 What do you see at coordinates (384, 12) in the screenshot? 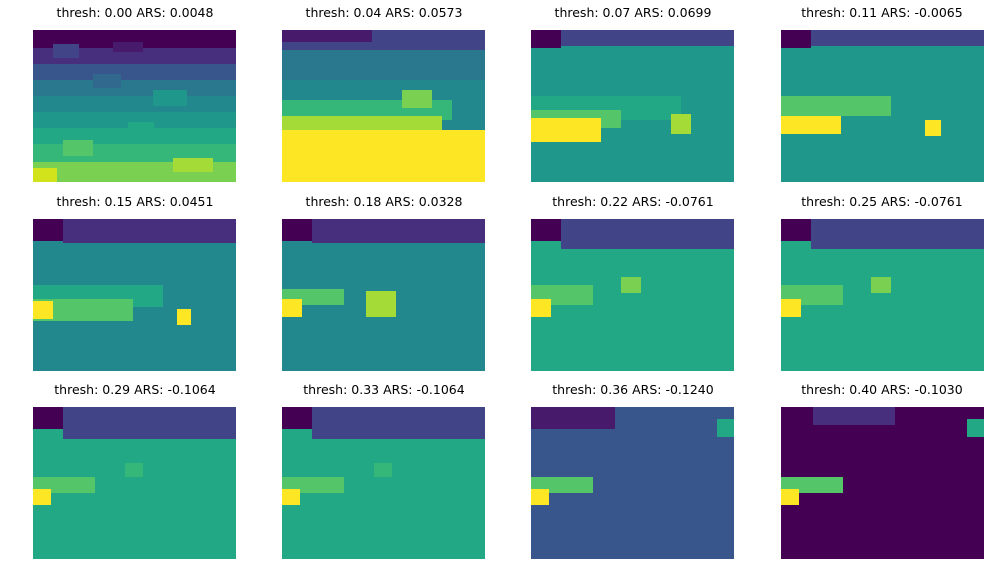
I see `panel-title-2: thresh: 0.04 ARS: 0.0573` at bounding box center [384, 12].